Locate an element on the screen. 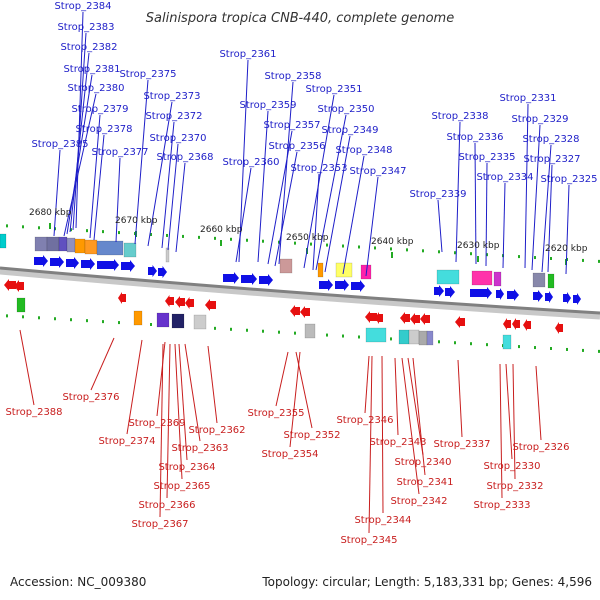 The image size is (600, 600). scale-tick-major is located at coordinates (392, 255).